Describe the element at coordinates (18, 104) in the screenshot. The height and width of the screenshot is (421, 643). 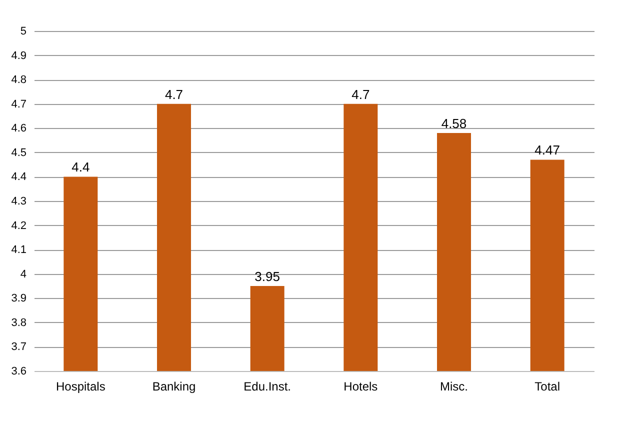
I see `y-tick-label: 4.7` at that location.